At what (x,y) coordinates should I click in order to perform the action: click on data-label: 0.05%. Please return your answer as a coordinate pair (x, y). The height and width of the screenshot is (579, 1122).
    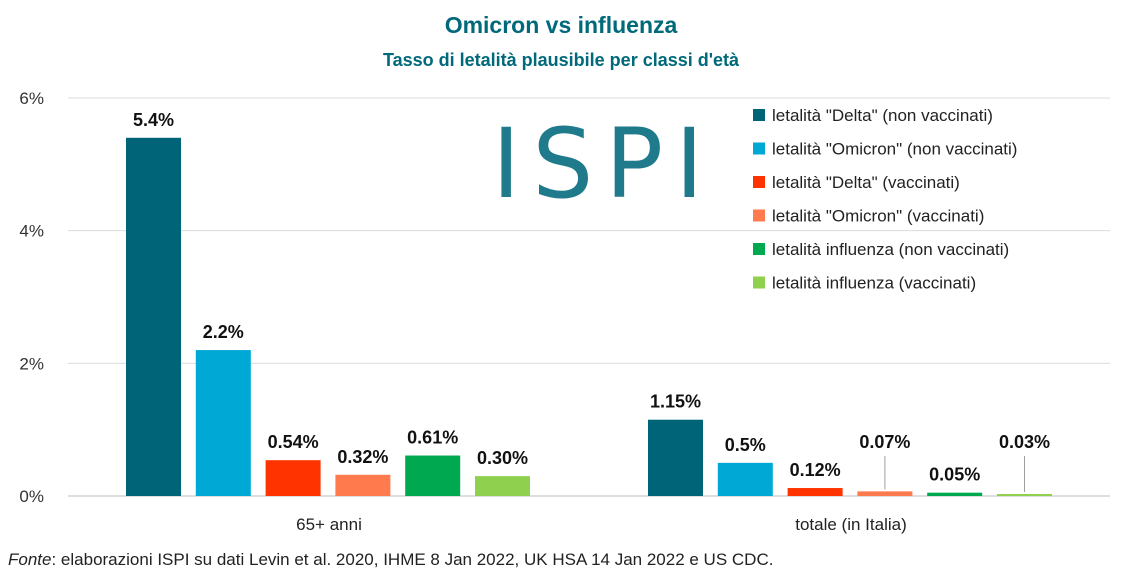
    Looking at the image, I should click on (954, 475).